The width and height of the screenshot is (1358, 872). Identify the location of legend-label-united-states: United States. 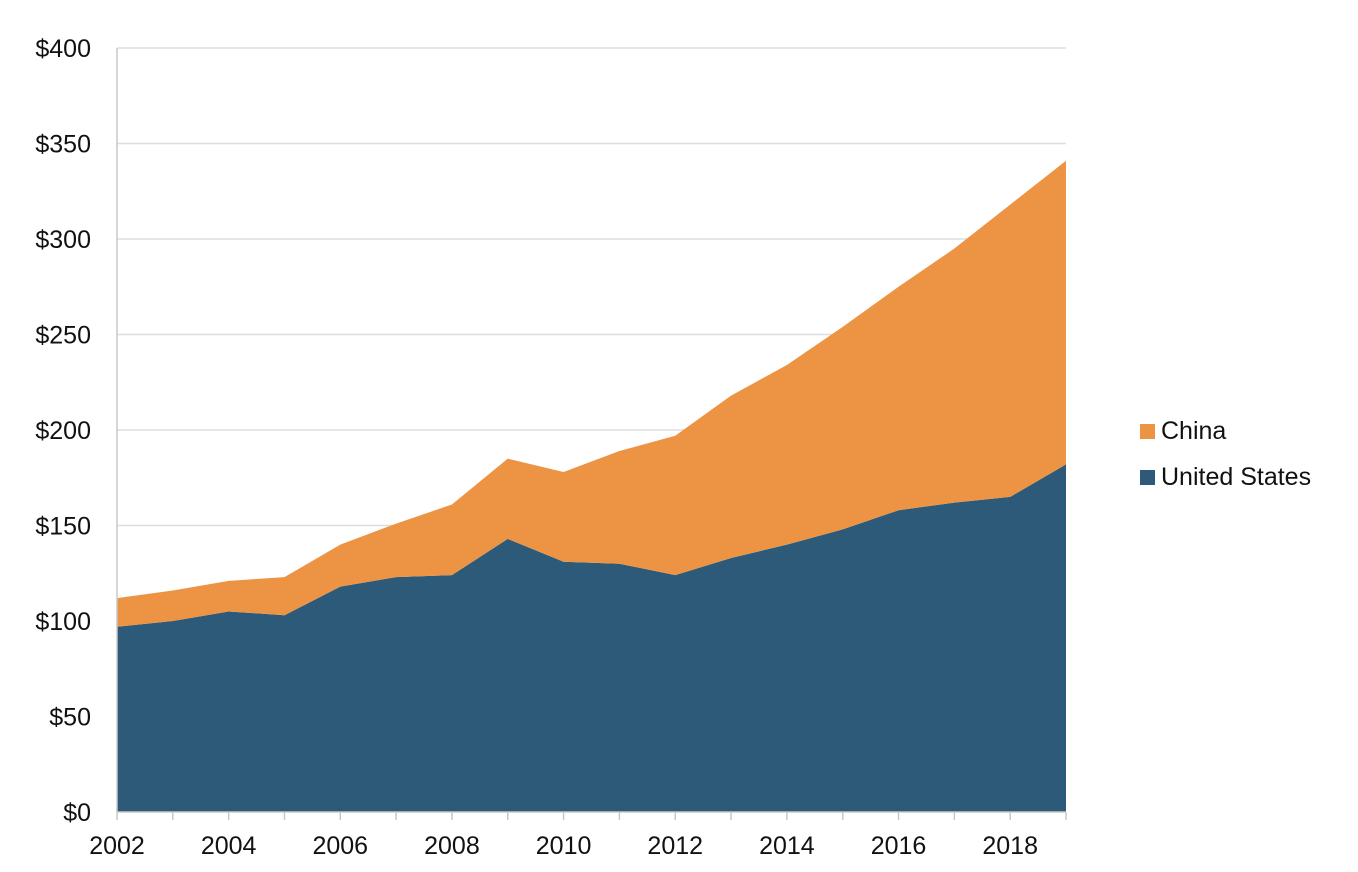
(1236, 476).